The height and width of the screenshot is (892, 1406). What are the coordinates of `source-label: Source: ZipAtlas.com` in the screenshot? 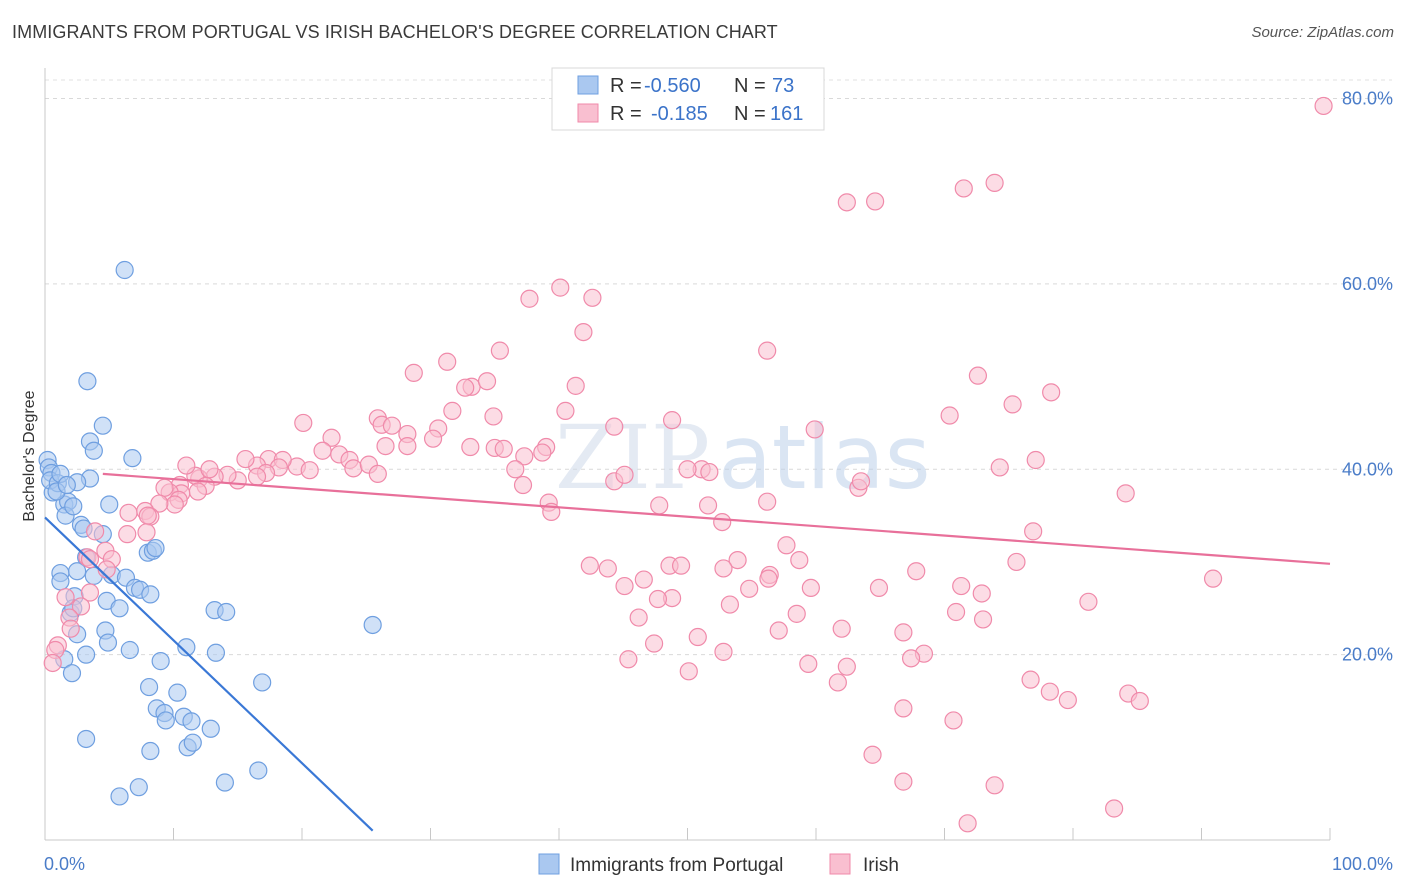 It's located at (1322, 32).